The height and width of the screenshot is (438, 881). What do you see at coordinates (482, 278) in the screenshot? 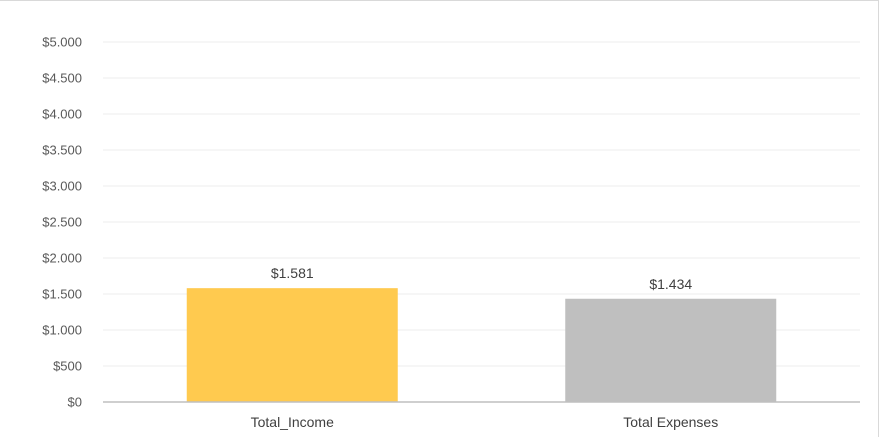
I see `data-labels: $1.581 $1.434` at bounding box center [482, 278].